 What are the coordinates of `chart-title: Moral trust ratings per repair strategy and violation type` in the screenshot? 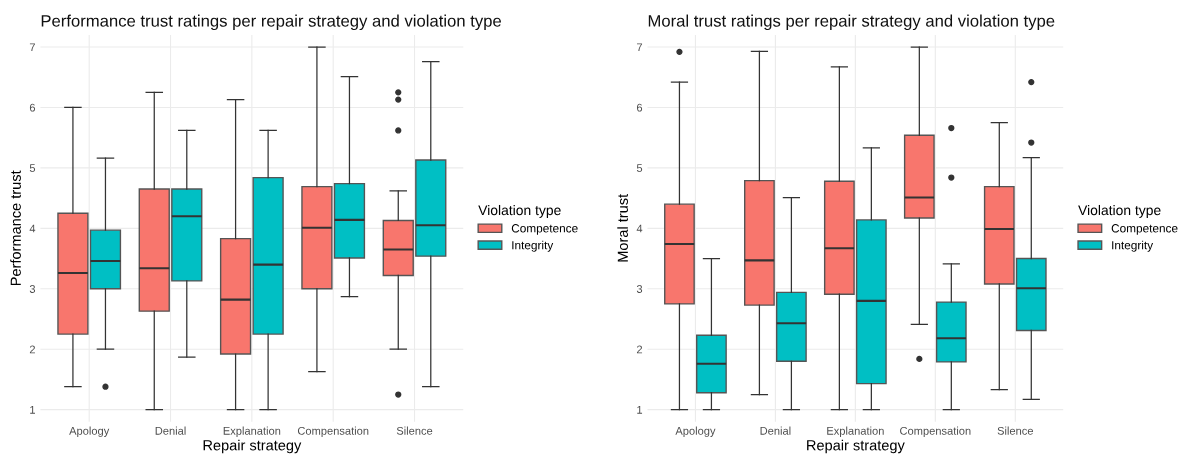 It's located at (851, 22).